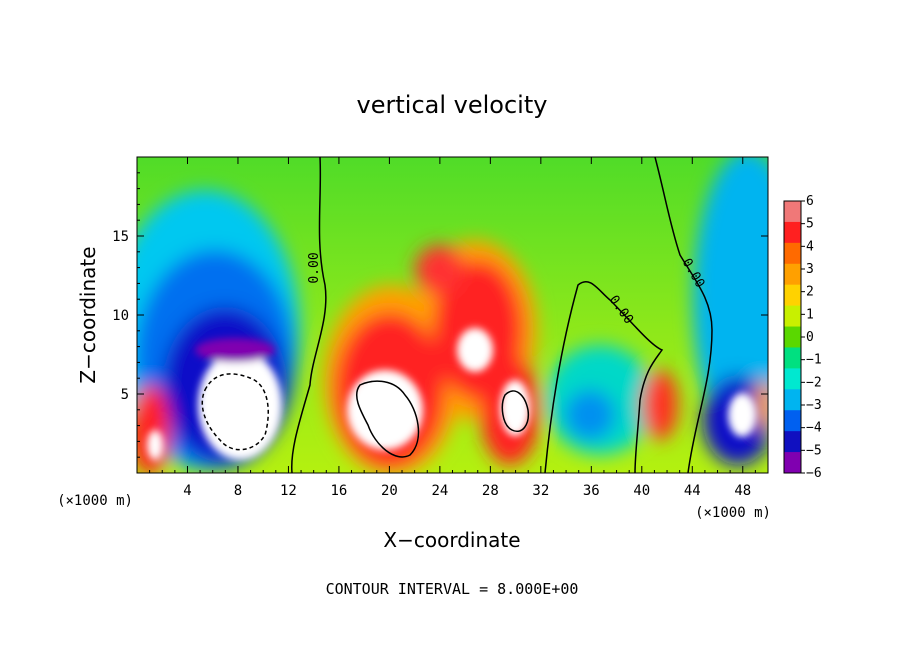 This screenshot has height=654, width=904. What do you see at coordinates (120, 237) in the screenshot?
I see `y-tick-label: 15` at bounding box center [120, 237].